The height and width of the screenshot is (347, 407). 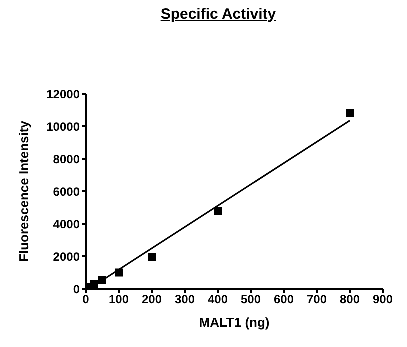 I want to click on x-tick-label: 100, so click(x=119, y=299).